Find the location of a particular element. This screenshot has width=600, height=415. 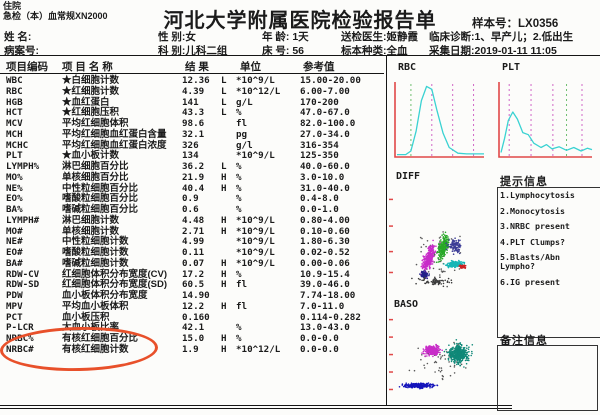

report-type-line2: 急检（本）血常规XN2000 is located at coordinates (55, 16).